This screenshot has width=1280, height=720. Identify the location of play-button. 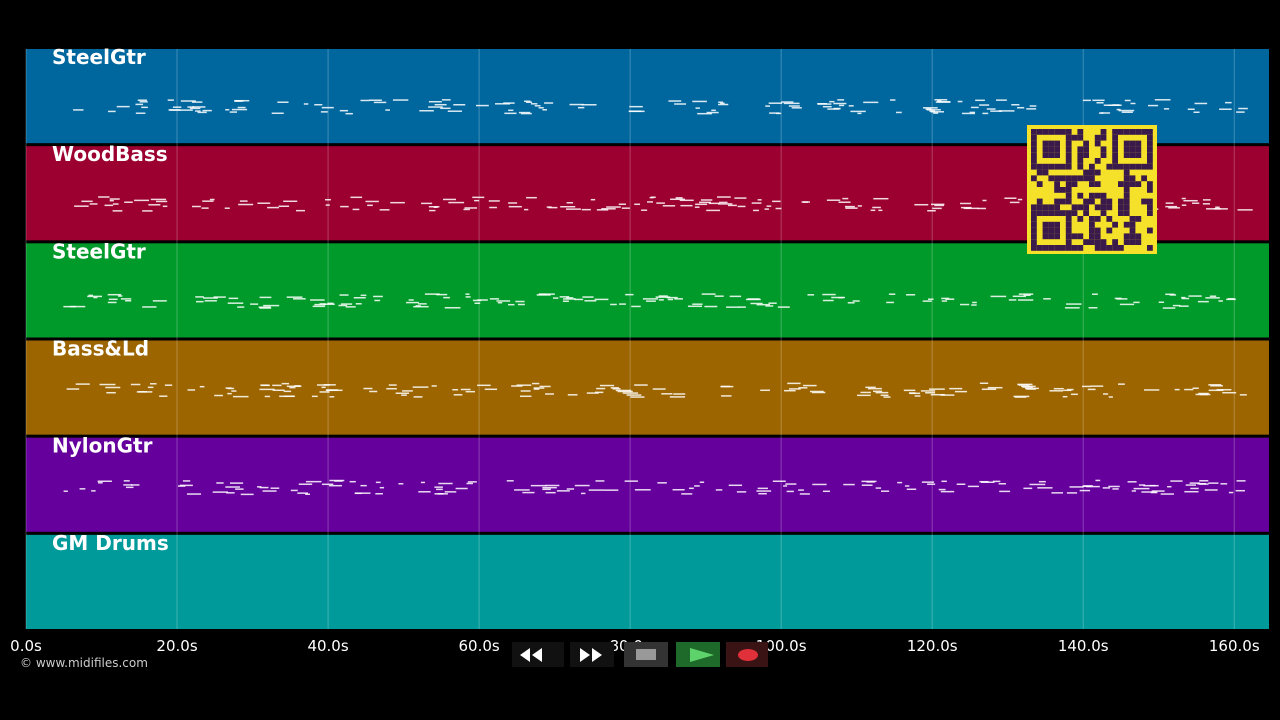
(698, 654).